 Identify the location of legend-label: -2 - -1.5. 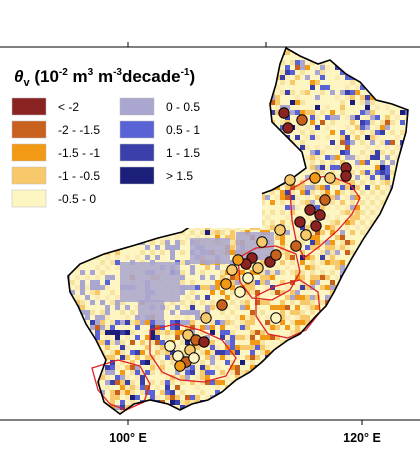
(79, 130).